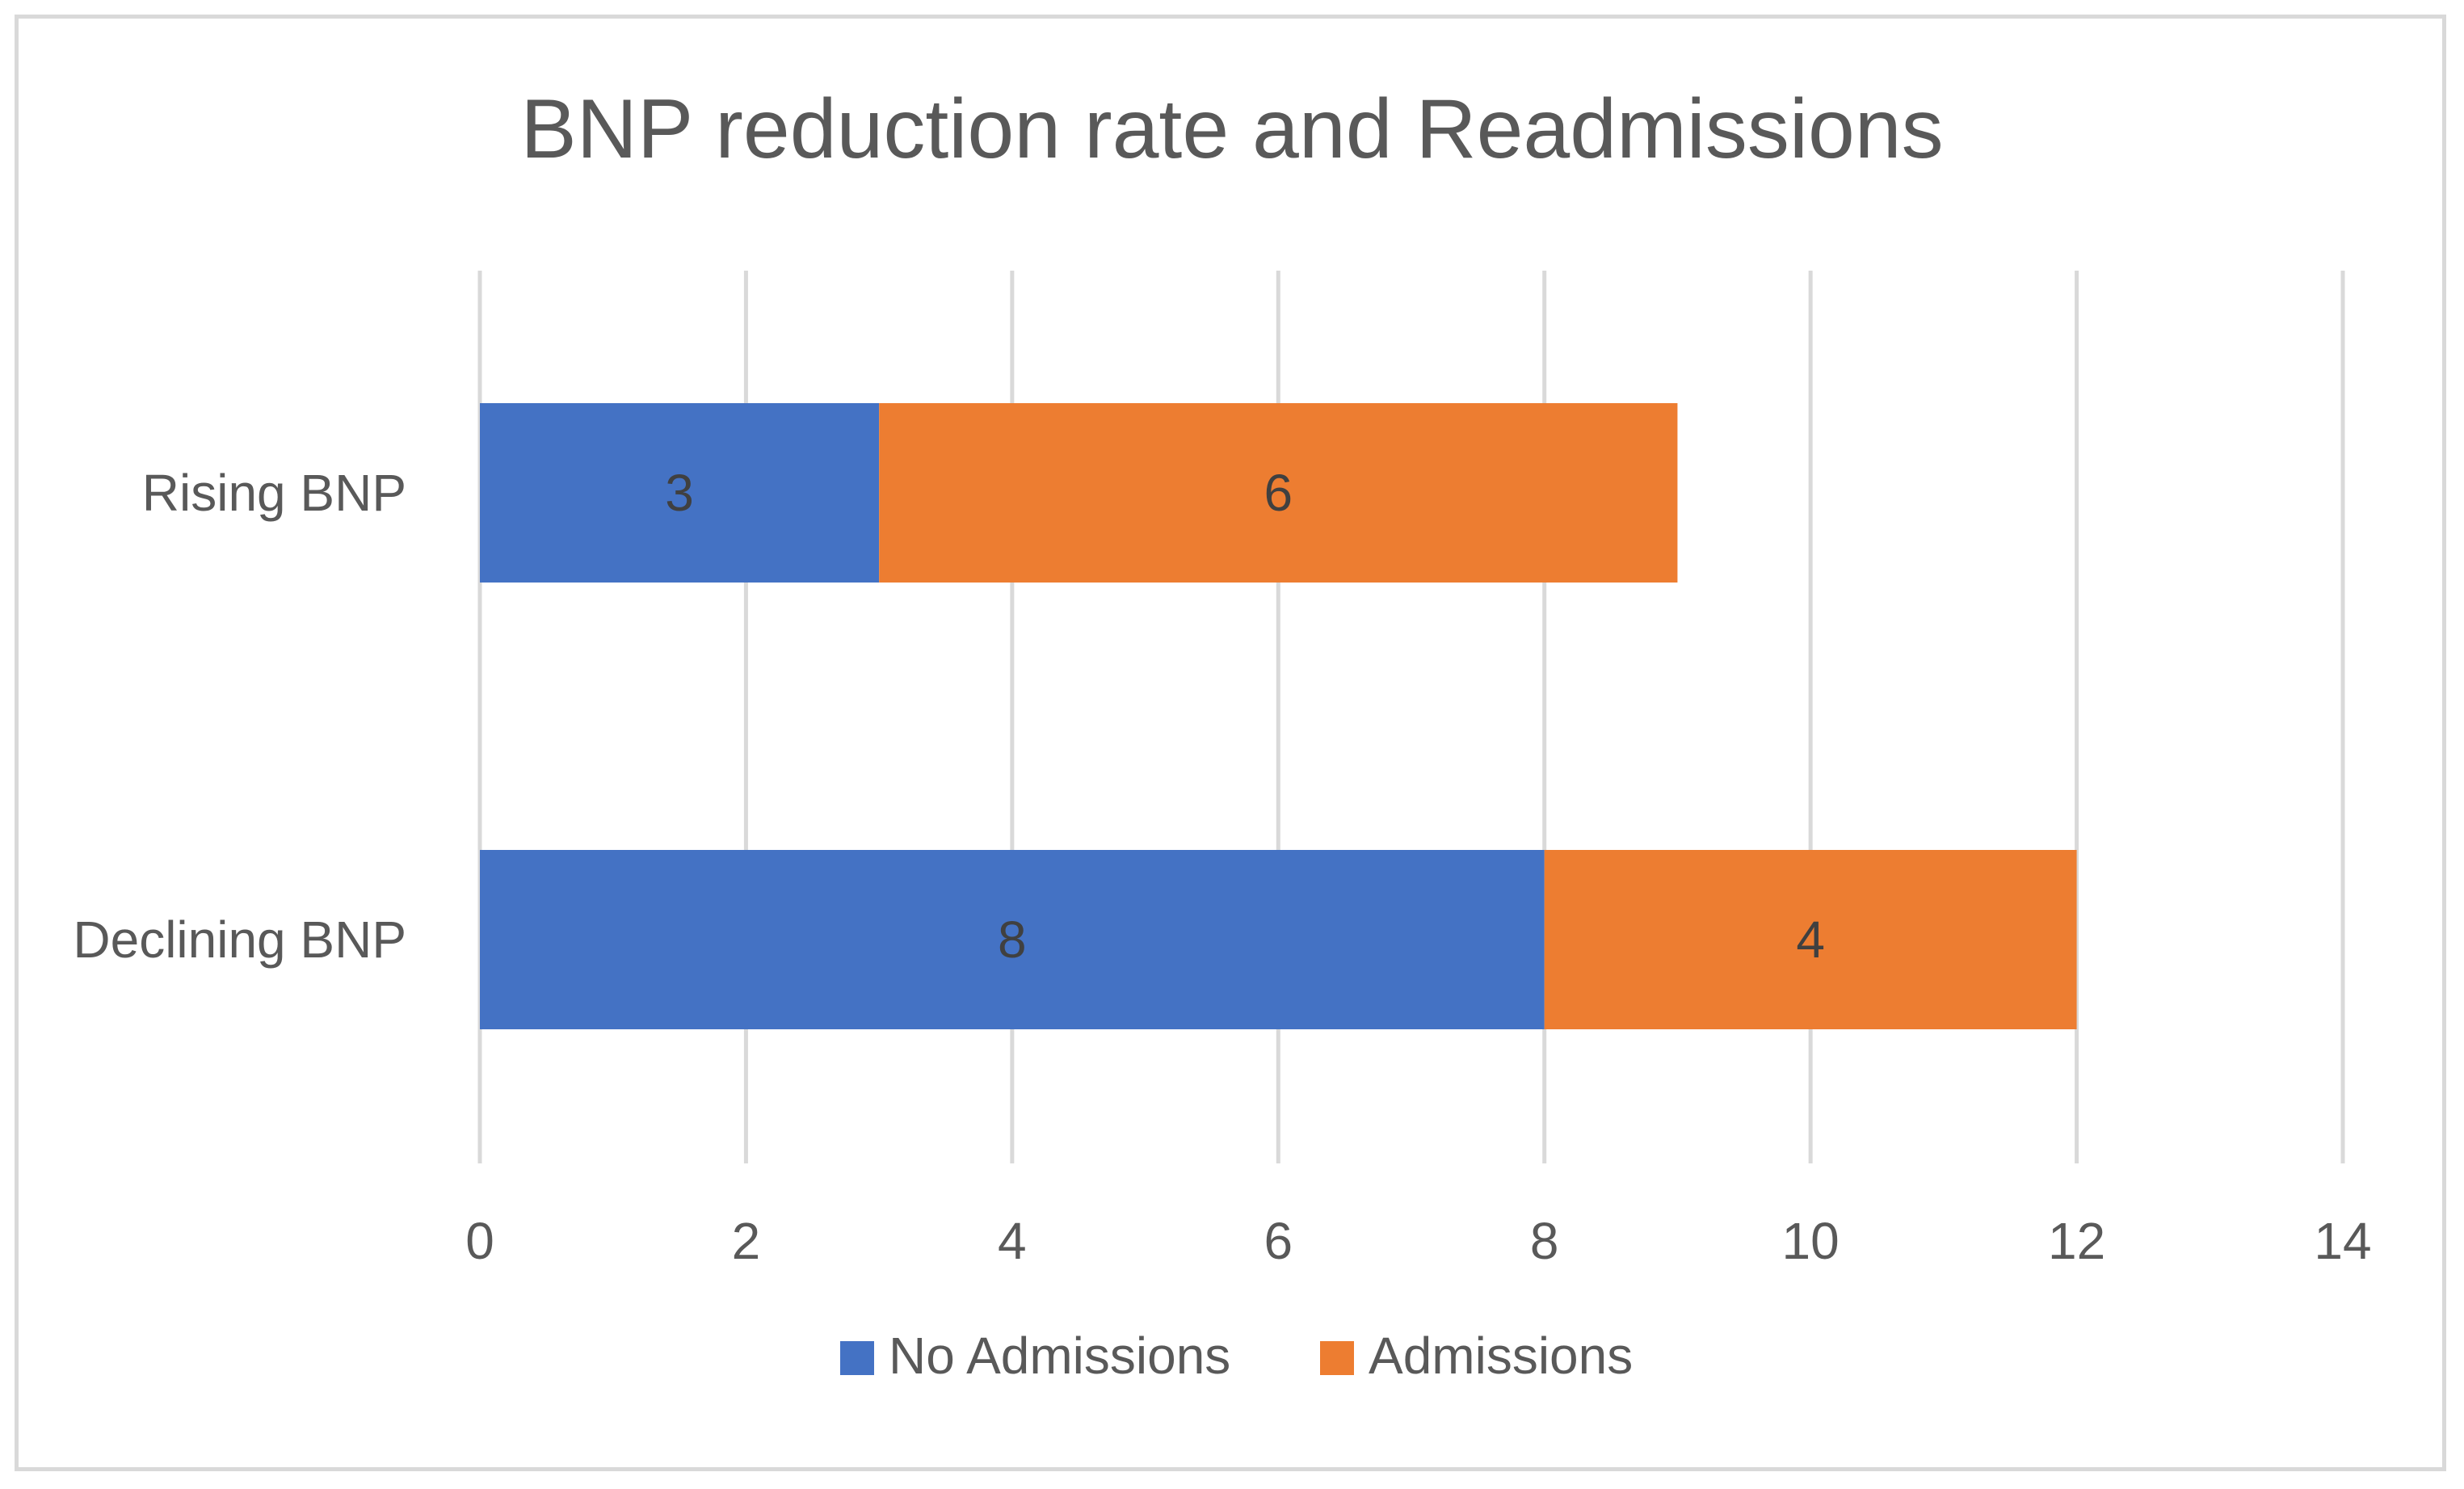 This screenshot has height=1489, width=2464. What do you see at coordinates (480, 1241) in the screenshot?
I see `x-tick-label: 0` at bounding box center [480, 1241].